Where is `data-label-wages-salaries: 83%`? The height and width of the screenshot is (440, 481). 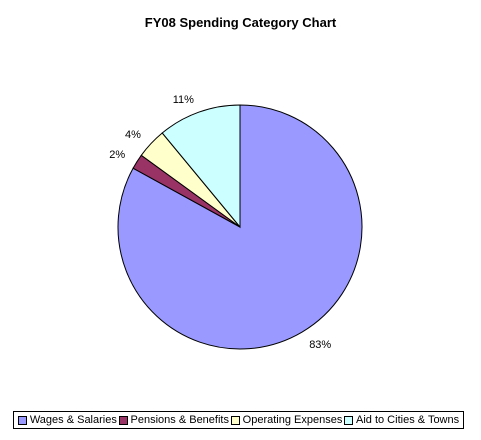
data-label-wages-salaries: 83% is located at coordinates (320, 345).